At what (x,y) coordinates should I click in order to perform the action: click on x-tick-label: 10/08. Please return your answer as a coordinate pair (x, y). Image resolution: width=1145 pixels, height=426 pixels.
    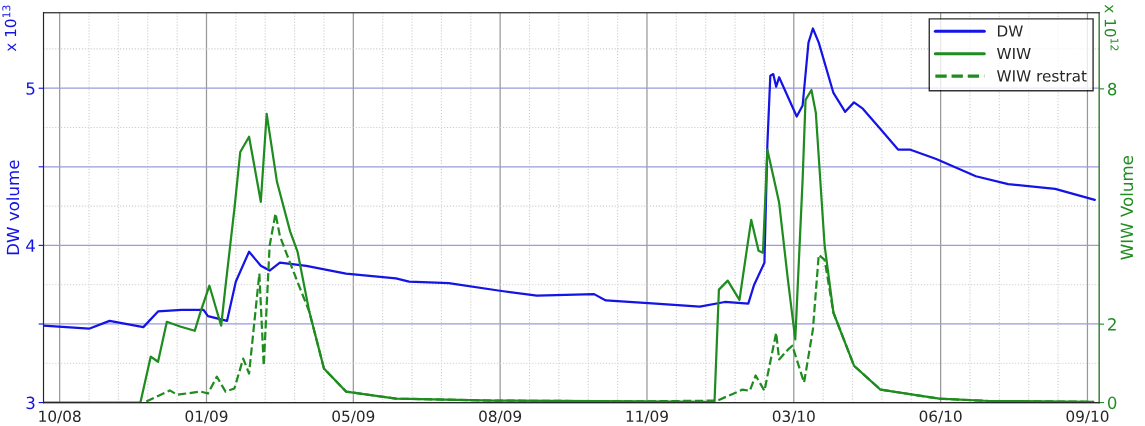
    Looking at the image, I should click on (60, 417).